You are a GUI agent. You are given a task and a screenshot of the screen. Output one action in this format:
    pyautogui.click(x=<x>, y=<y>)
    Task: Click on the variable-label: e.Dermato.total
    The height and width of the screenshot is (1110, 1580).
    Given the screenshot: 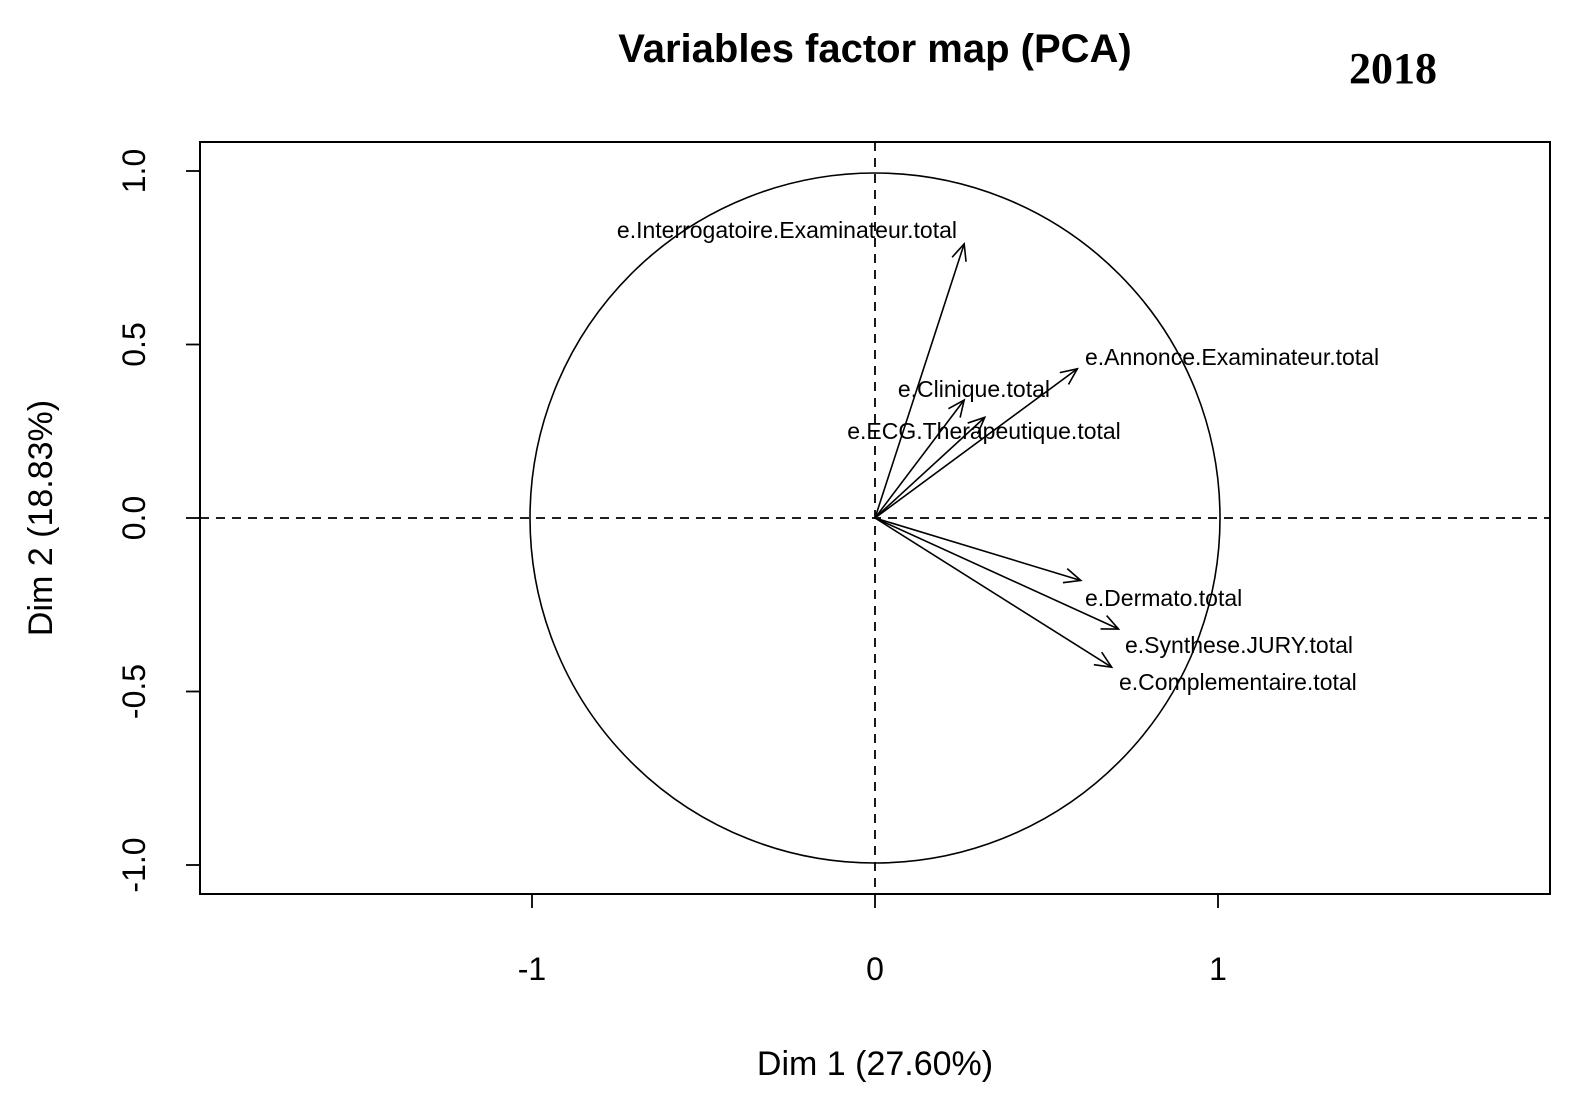 What is the action you would take?
    pyautogui.click(x=1163, y=598)
    